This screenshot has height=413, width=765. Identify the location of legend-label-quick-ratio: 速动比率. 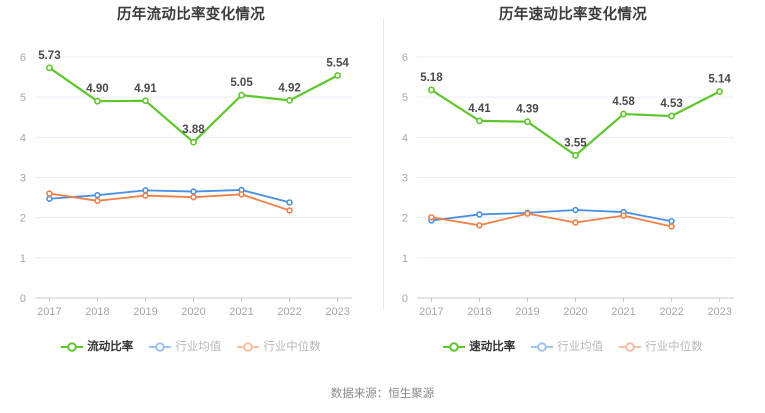
(492, 347).